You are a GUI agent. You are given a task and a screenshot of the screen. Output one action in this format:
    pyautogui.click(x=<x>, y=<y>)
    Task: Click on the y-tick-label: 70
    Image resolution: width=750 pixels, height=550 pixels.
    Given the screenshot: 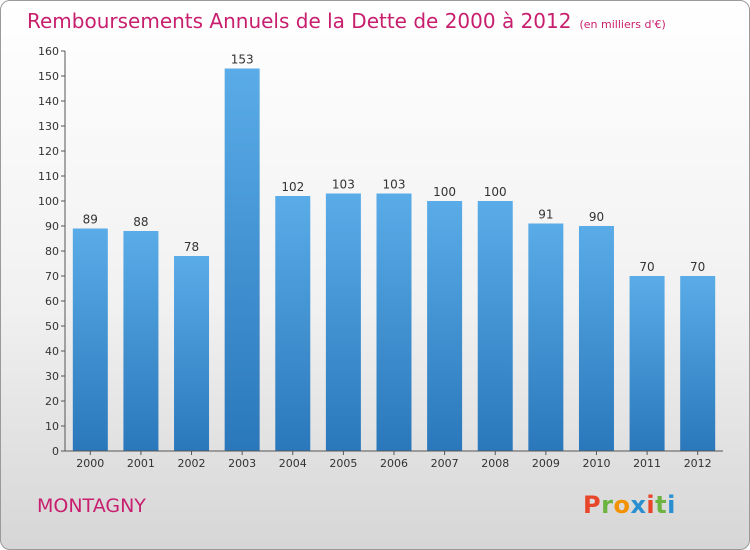 What is the action you would take?
    pyautogui.click(x=52, y=276)
    